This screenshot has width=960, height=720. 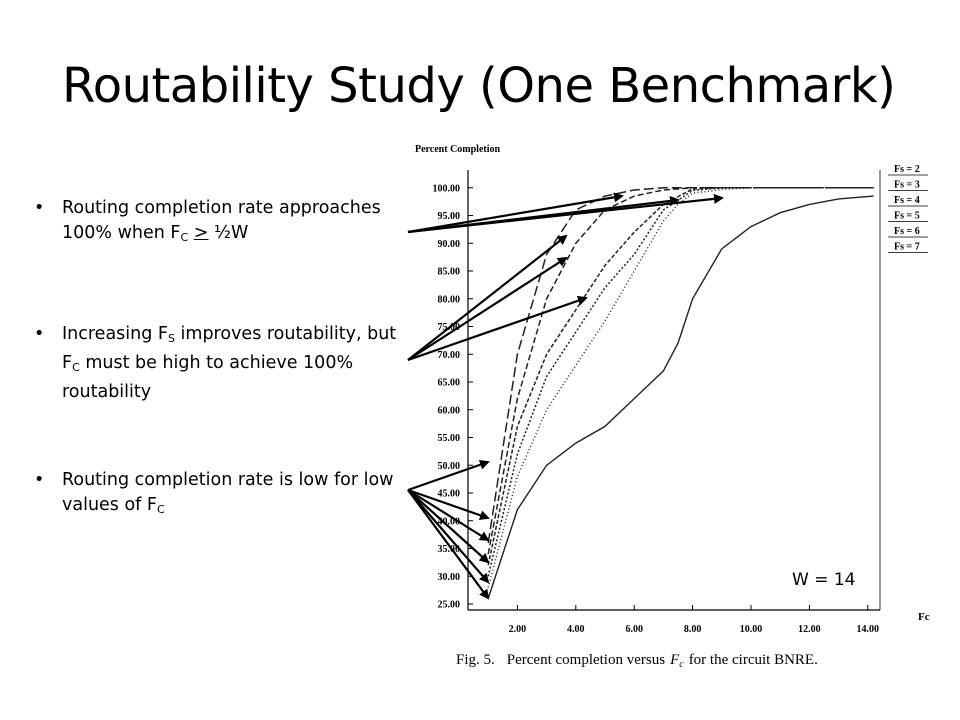 What do you see at coordinates (449, 549) in the screenshot?
I see `y-tick-label: 35.00` at bounding box center [449, 549].